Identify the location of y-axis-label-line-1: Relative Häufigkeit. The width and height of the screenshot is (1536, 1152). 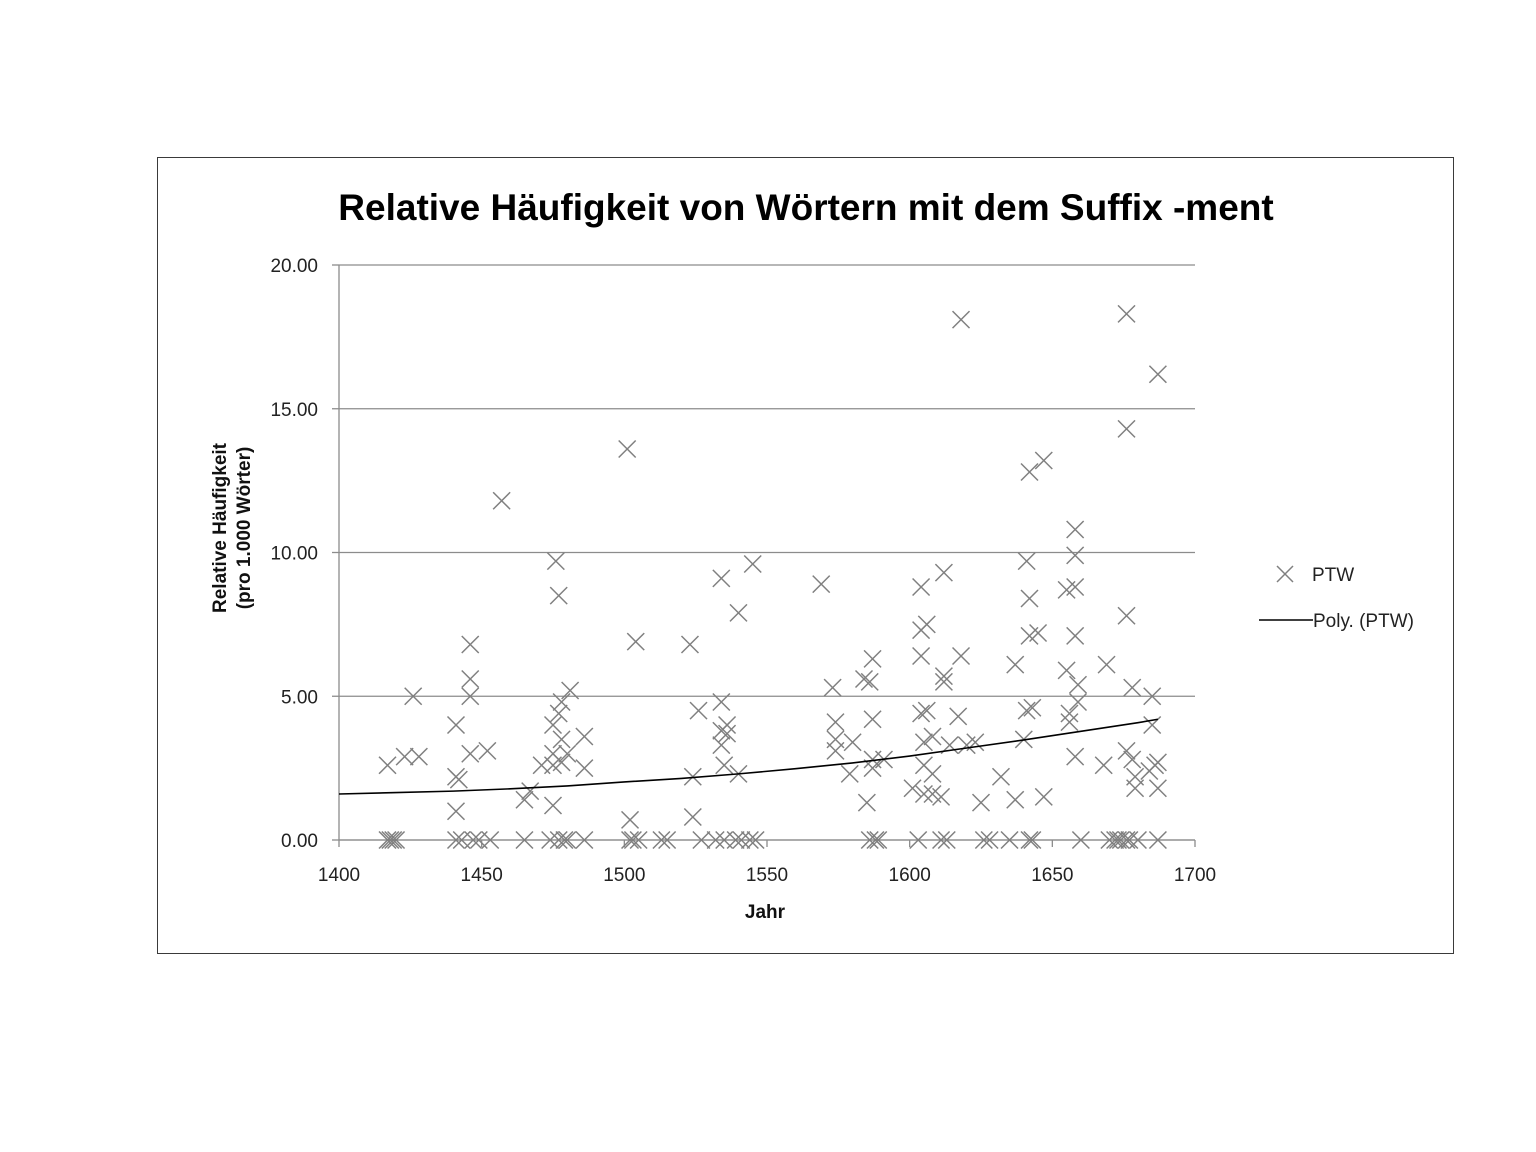
(220, 527).